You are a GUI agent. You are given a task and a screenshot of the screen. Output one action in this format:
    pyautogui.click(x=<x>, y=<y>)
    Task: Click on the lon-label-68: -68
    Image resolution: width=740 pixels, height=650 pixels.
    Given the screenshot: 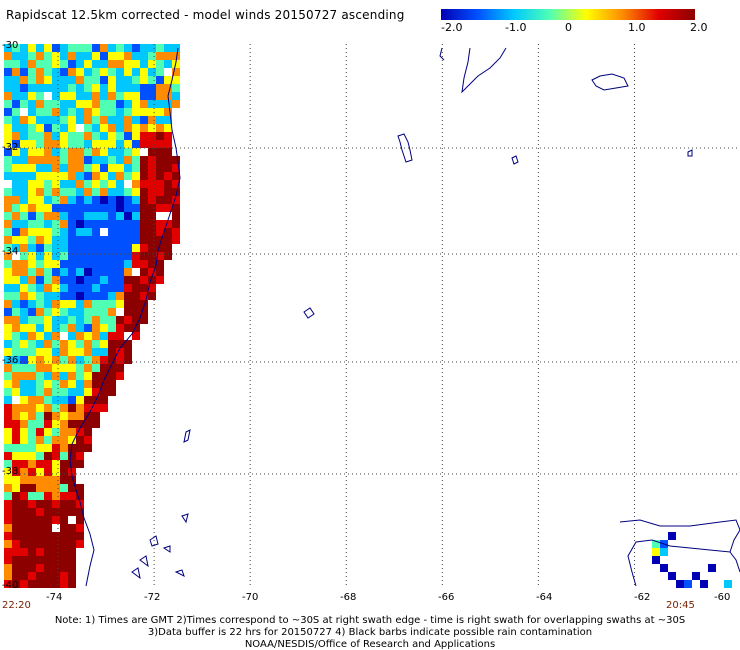 What is the action you would take?
    pyautogui.click(x=348, y=597)
    